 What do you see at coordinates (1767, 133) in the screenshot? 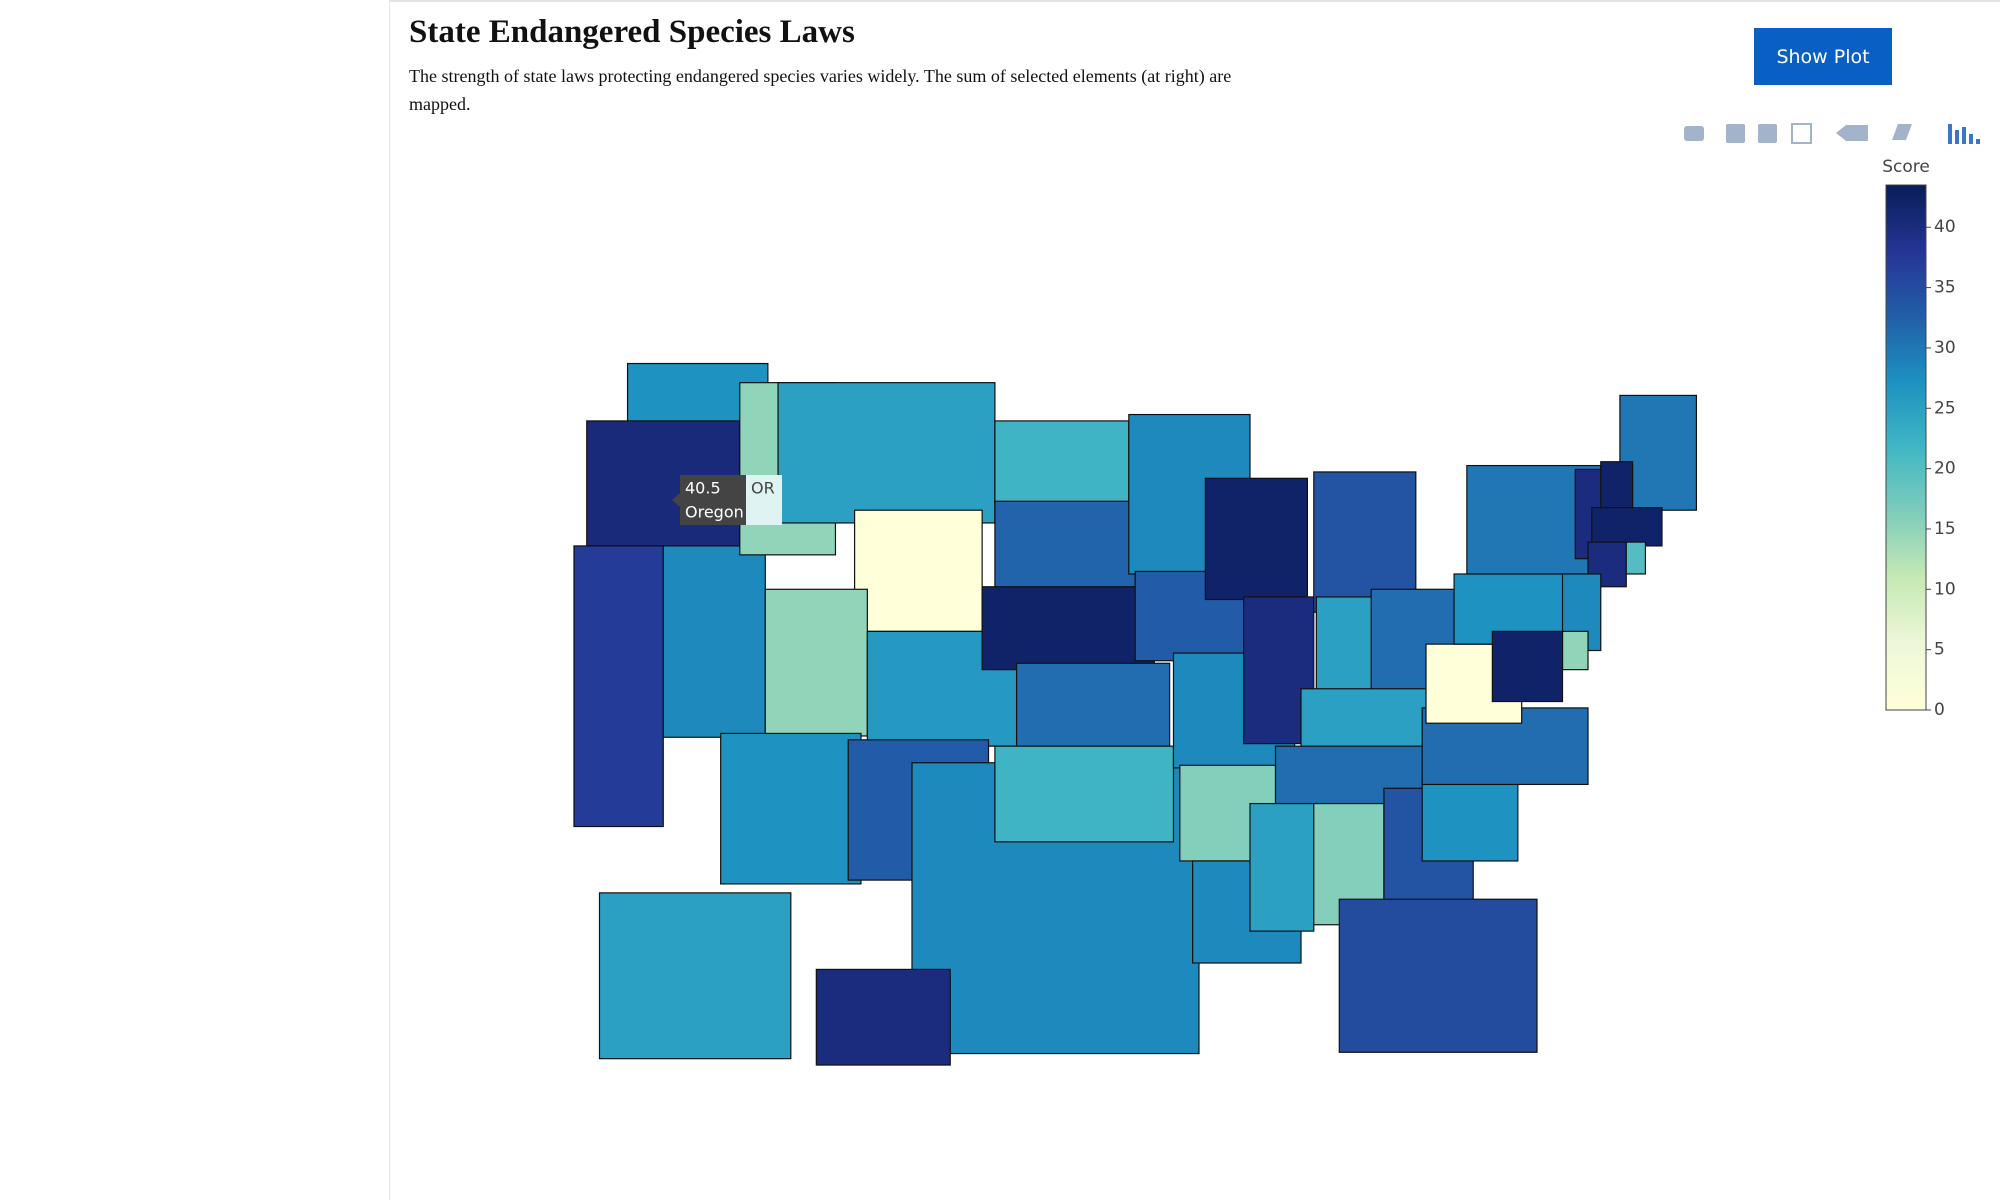
I see `zoom-out-icon` at bounding box center [1767, 133].